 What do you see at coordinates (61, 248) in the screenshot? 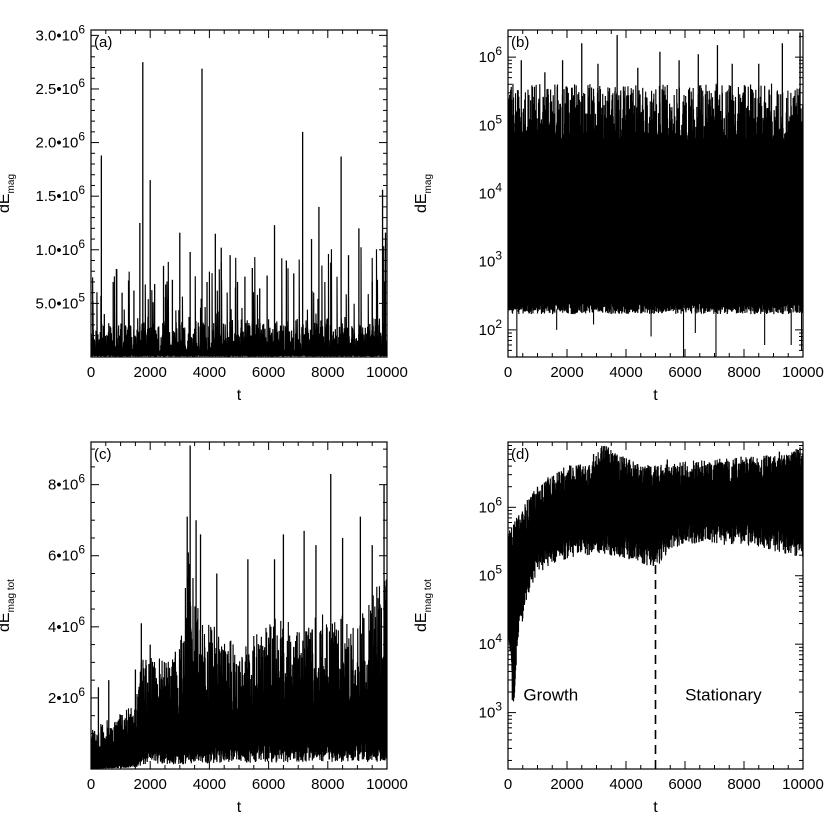
I see `y-tick-label: 1.0•106` at bounding box center [61, 248].